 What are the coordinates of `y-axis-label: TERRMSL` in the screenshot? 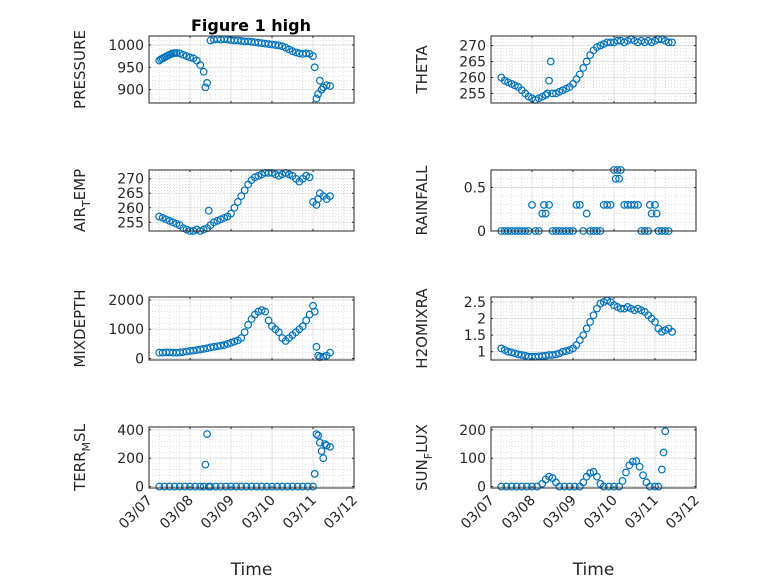 It's located at (82, 457).